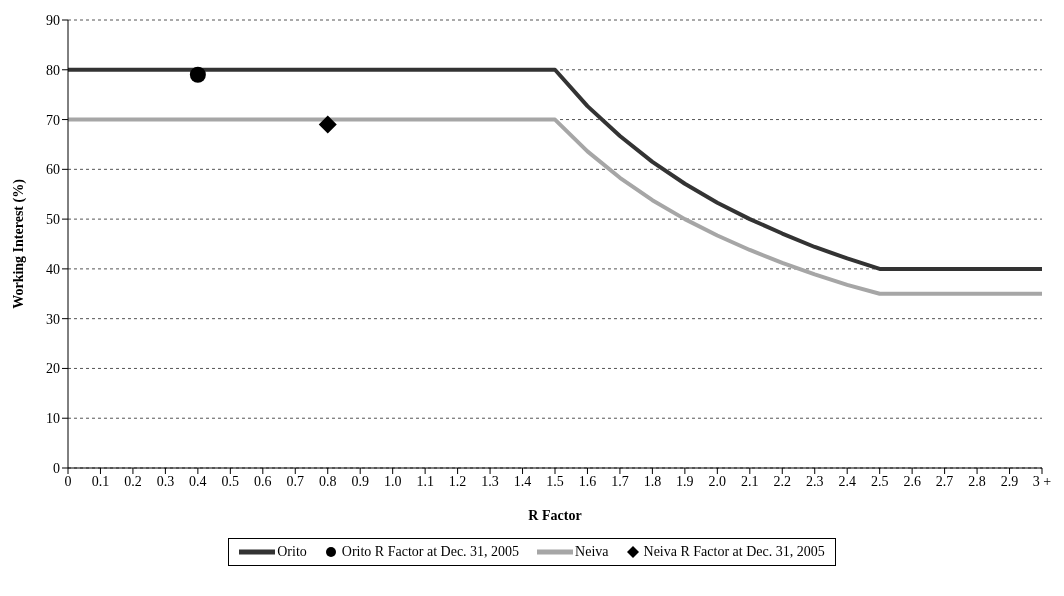  What do you see at coordinates (53, 319) in the screenshot?
I see `y-tick-label: 30` at bounding box center [53, 319].